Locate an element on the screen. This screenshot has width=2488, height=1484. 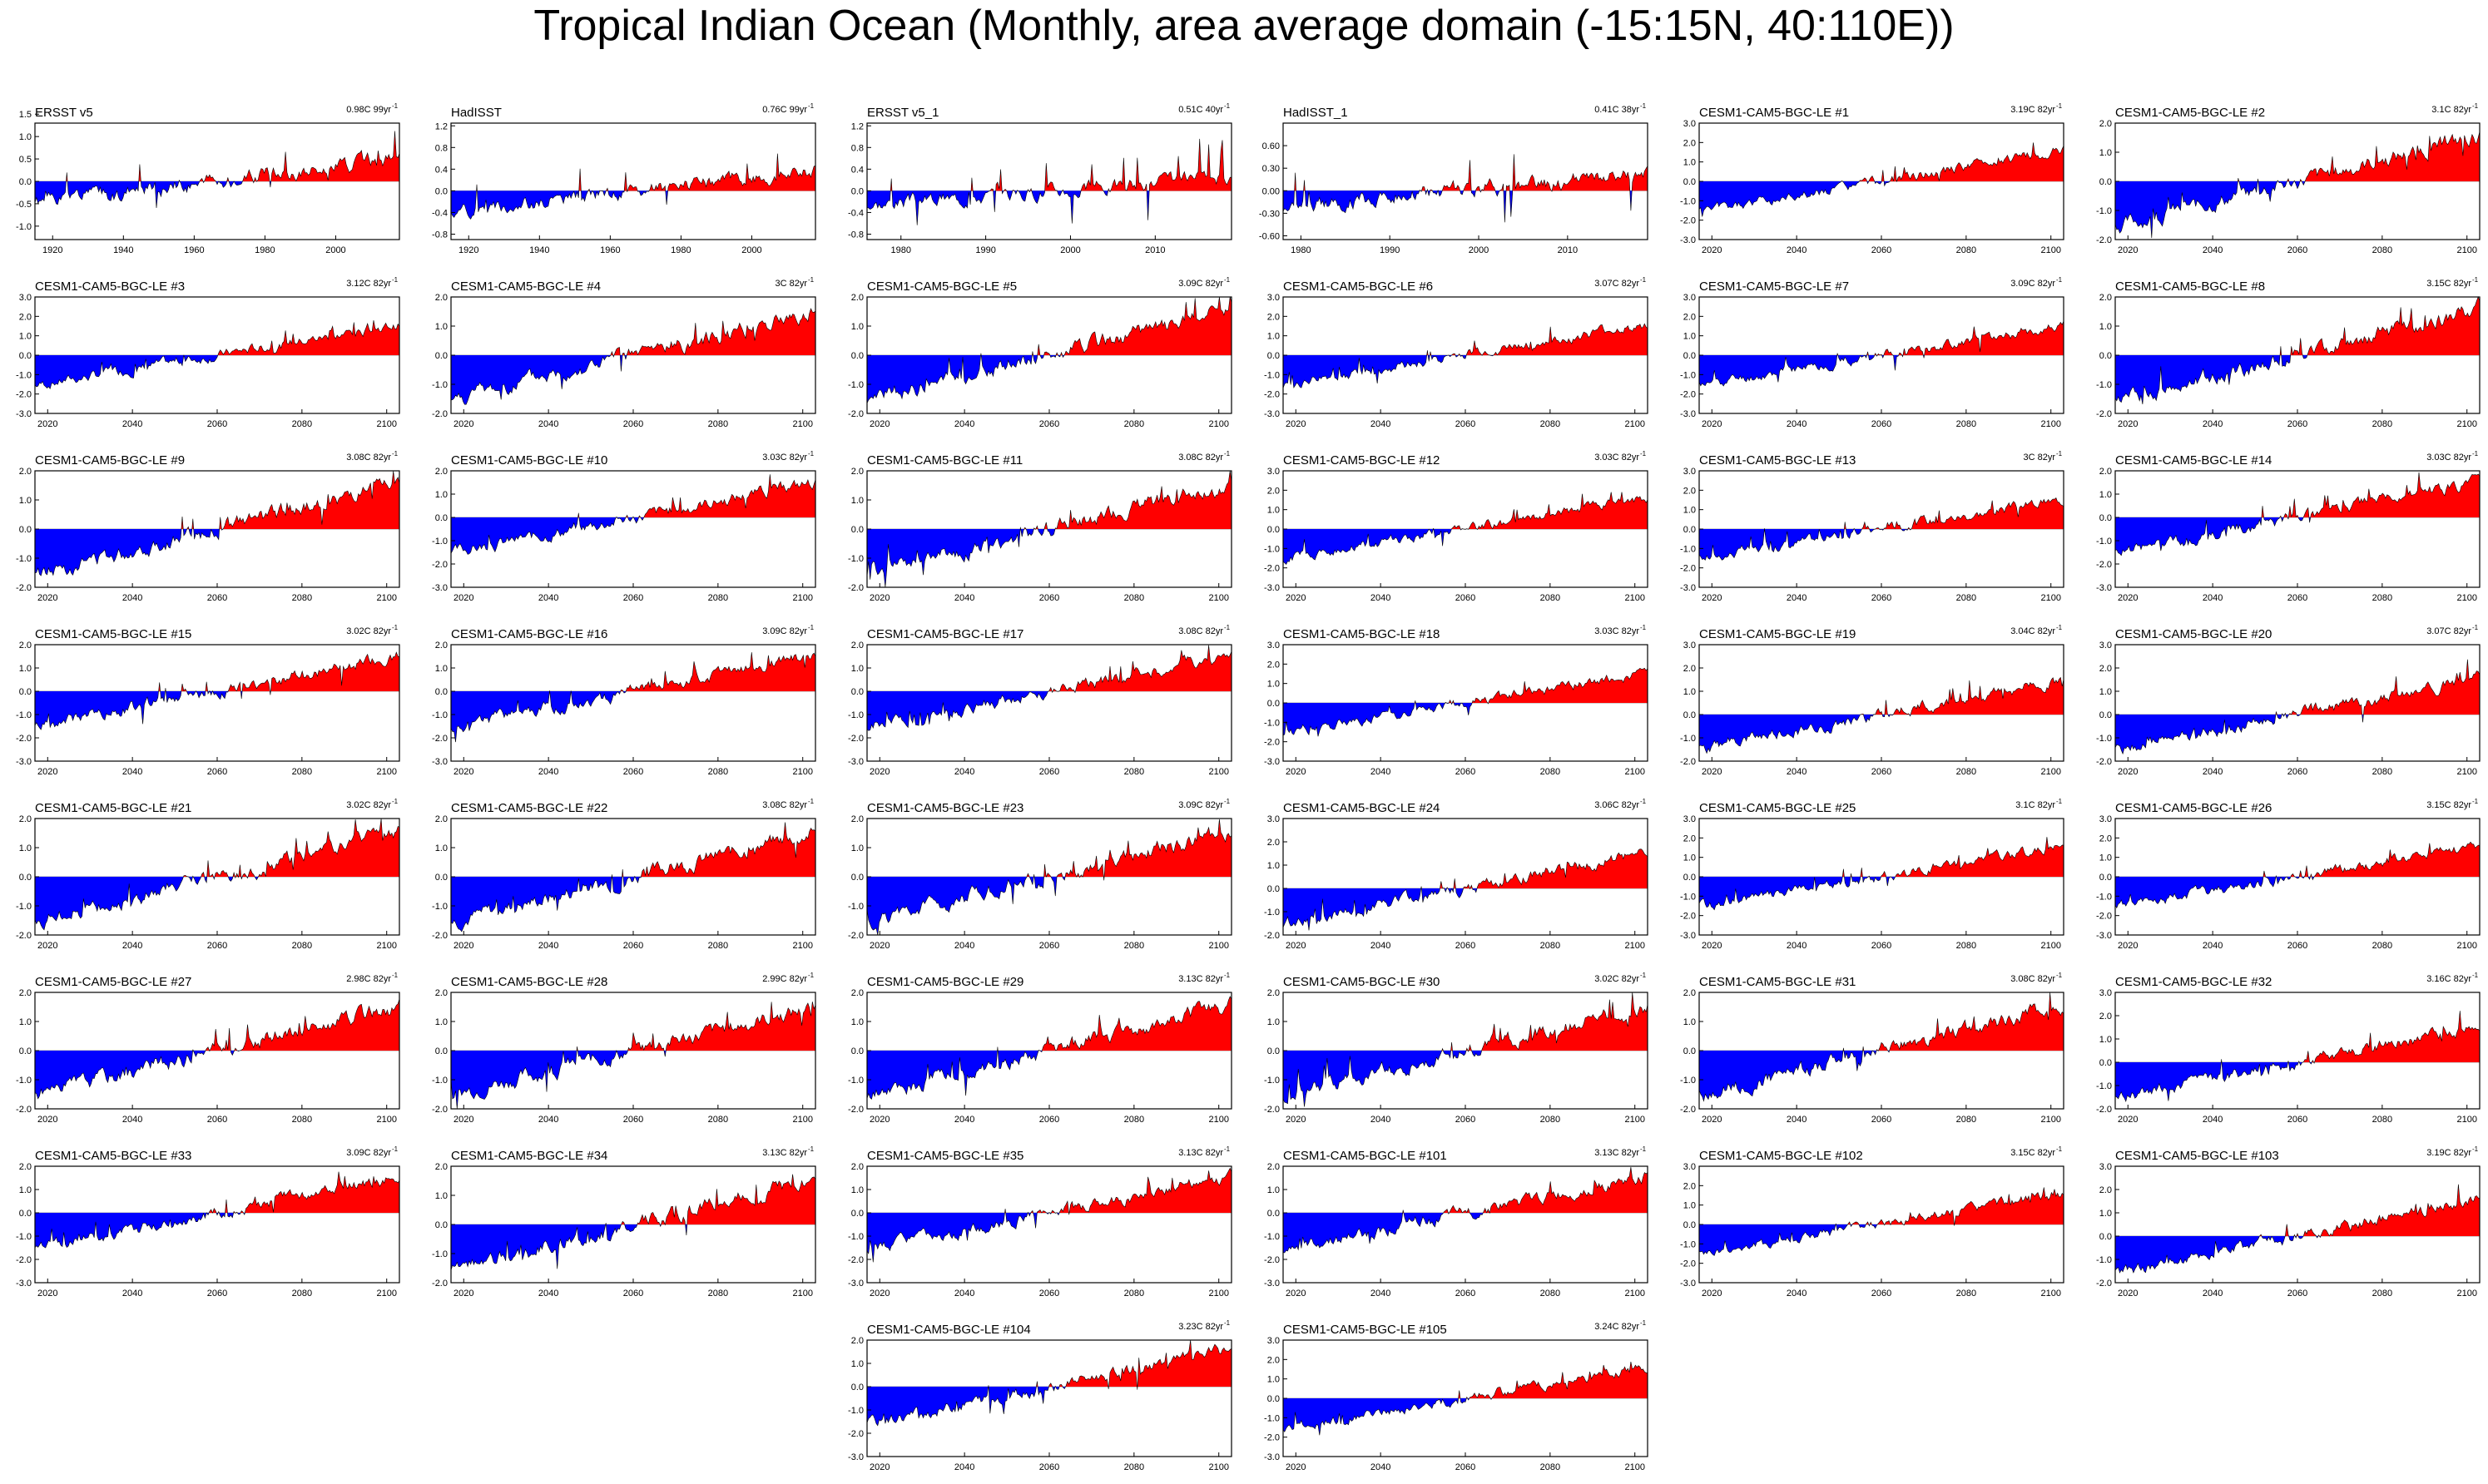
x-tick-label: 1940 is located at coordinates (123, 250).